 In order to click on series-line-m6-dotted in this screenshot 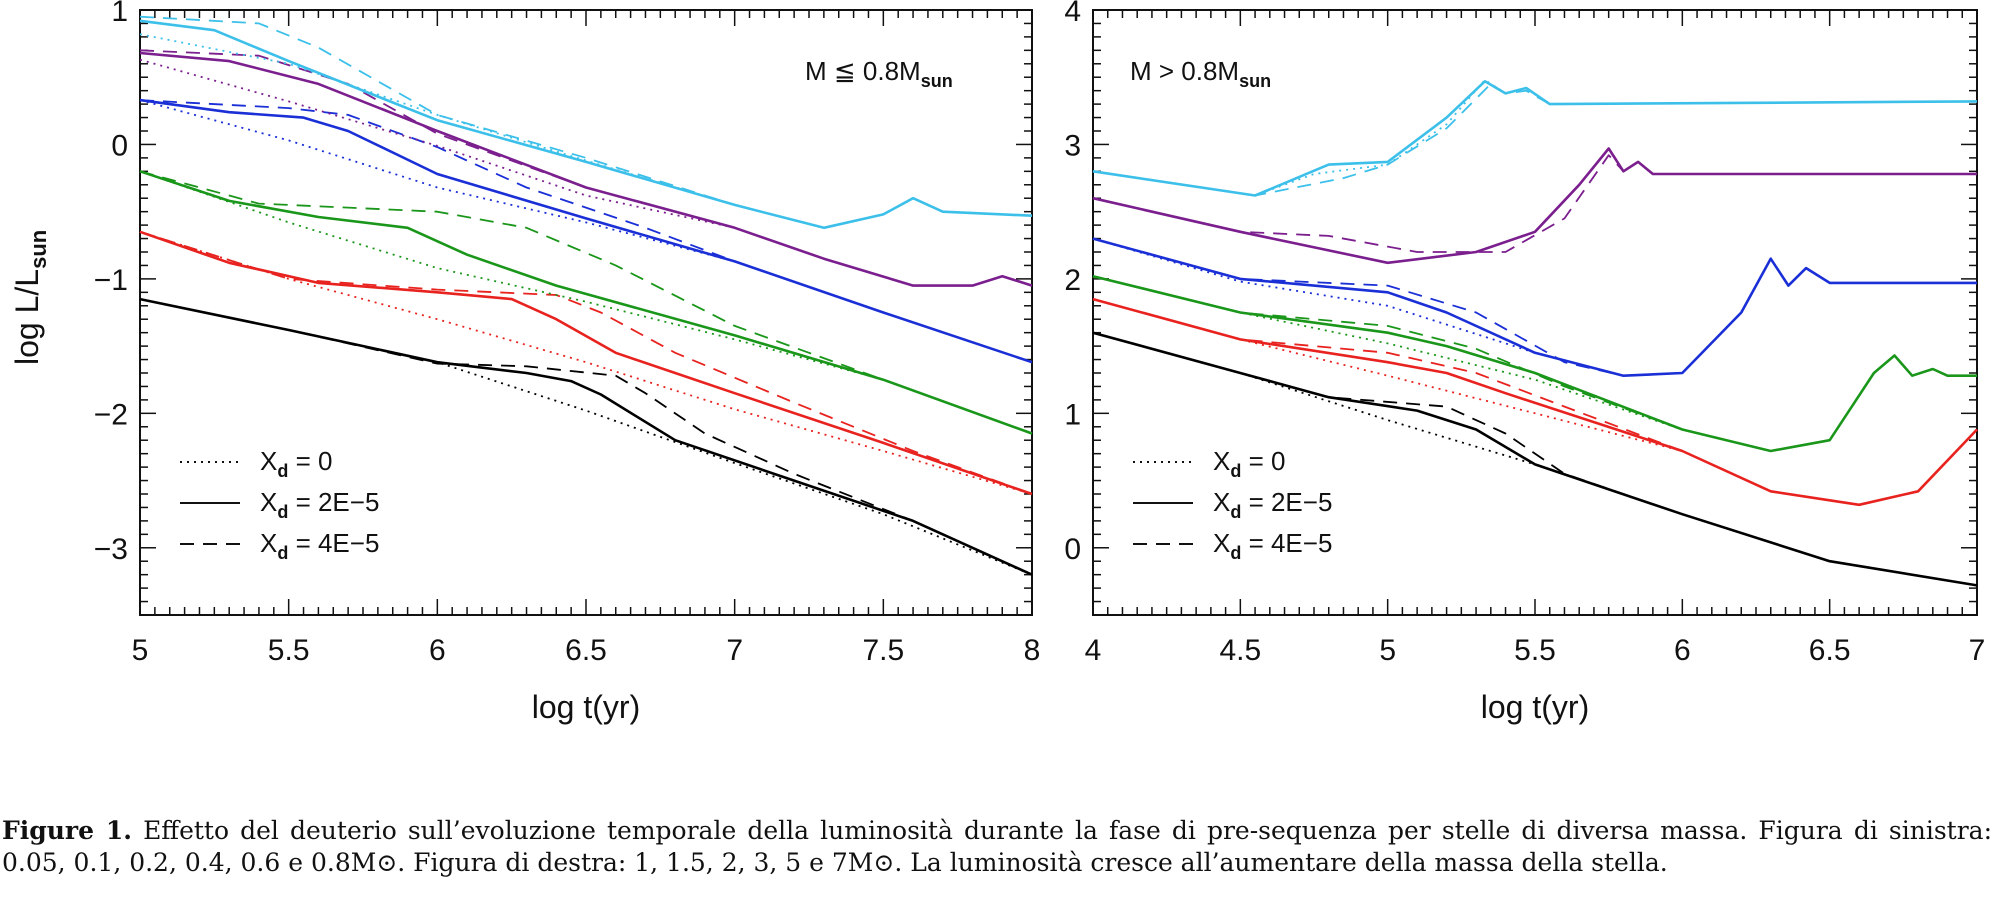, I will do `click(1535, 138)`.